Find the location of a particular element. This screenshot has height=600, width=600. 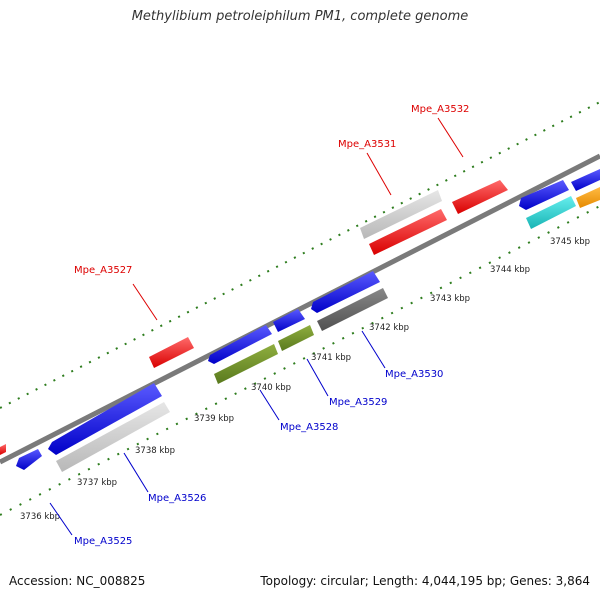

kbp-label: 3740 kbp is located at coordinates (271, 388).